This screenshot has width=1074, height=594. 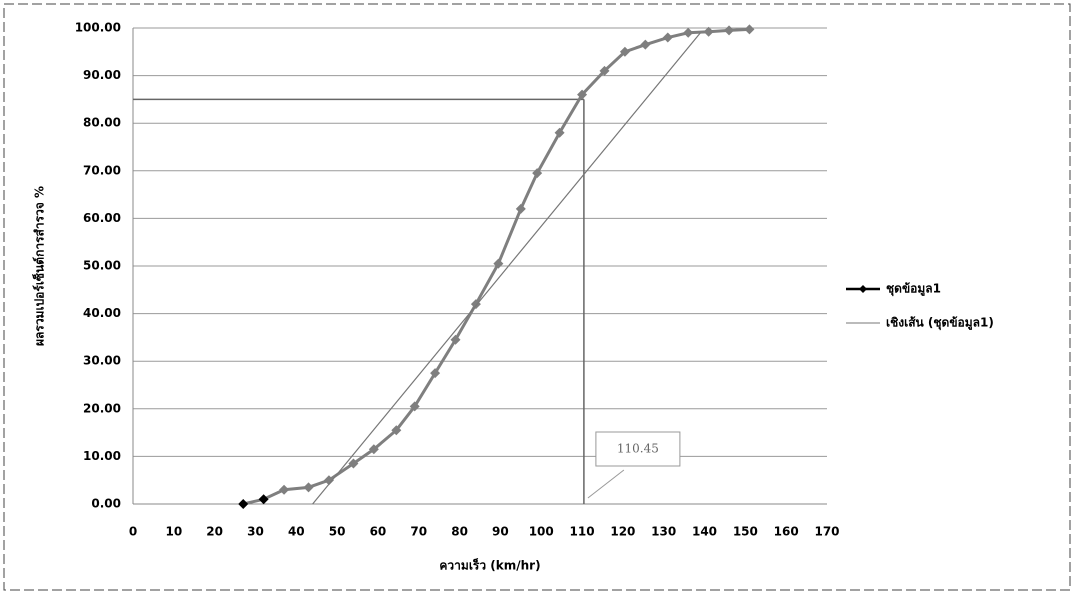 I want to click on annotation: 110.45, so click(x=638, y=449).